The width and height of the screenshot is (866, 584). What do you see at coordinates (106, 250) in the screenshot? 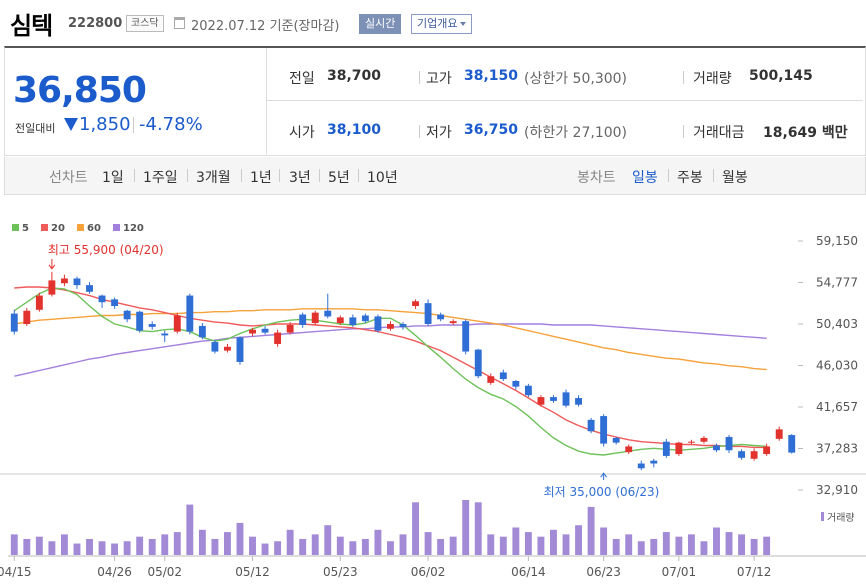
I see `max-annotation: 최고 55,900 (04/20)` at bounding box center [106, 250].